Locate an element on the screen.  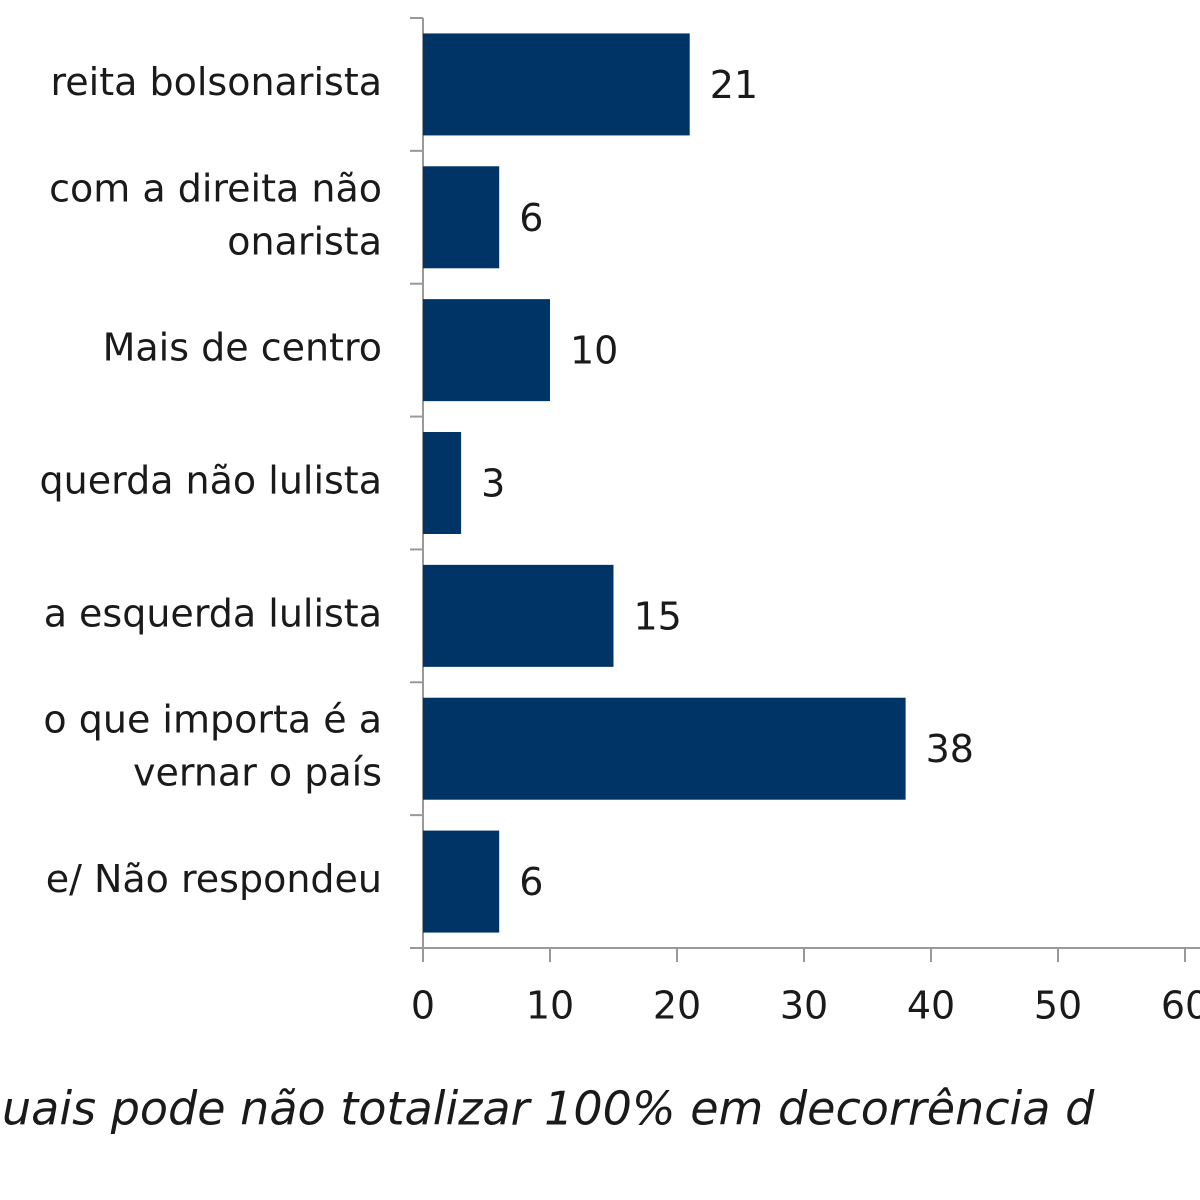
value-label: 38 is located at coordinates (950, 749).